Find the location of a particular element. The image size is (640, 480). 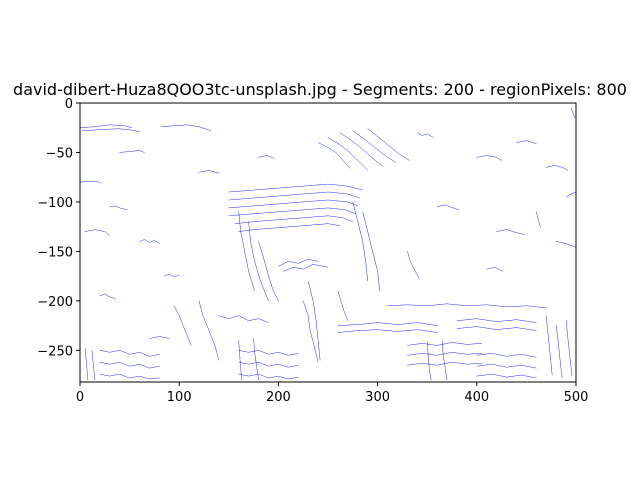

x-axis: 0 100 200 300 400 500 is located at coordinates (332, 393).